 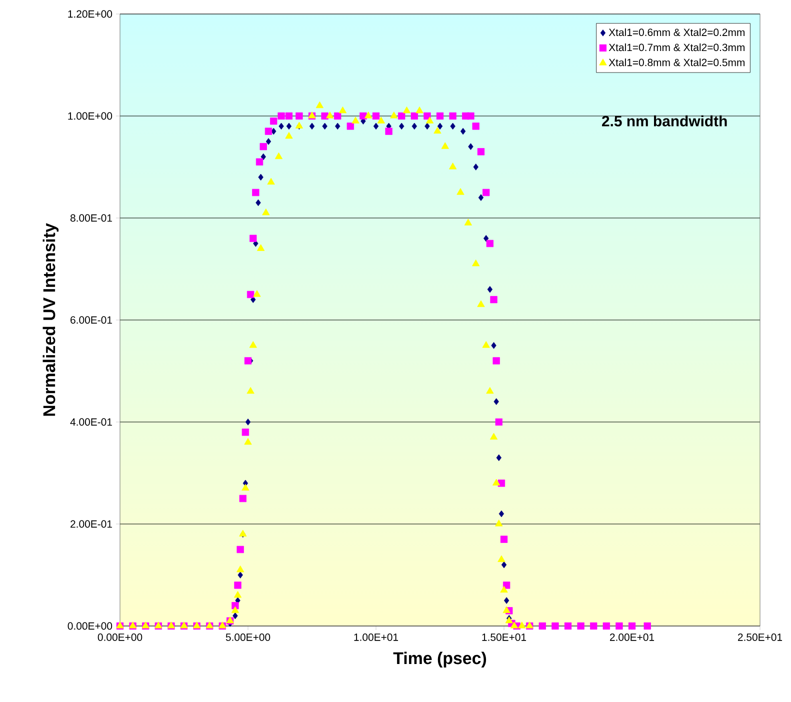 What do you see at coordinates (91, 524) in the screenshot?
I see `y-tick-label: 2.00E-01` at bounding box center [91, 524].